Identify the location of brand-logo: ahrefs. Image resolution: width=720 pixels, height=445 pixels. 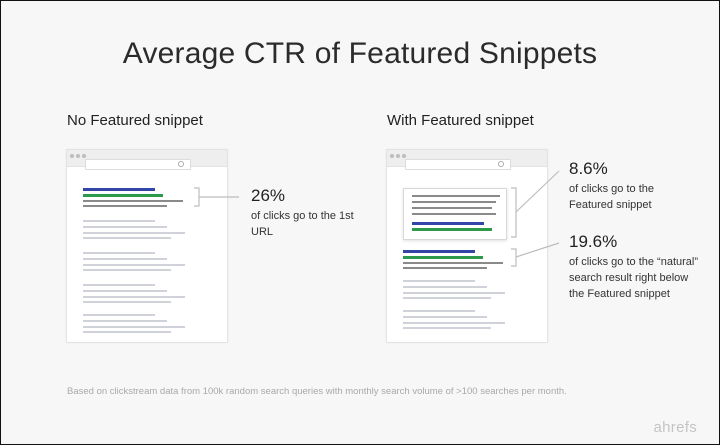
(675, 427).